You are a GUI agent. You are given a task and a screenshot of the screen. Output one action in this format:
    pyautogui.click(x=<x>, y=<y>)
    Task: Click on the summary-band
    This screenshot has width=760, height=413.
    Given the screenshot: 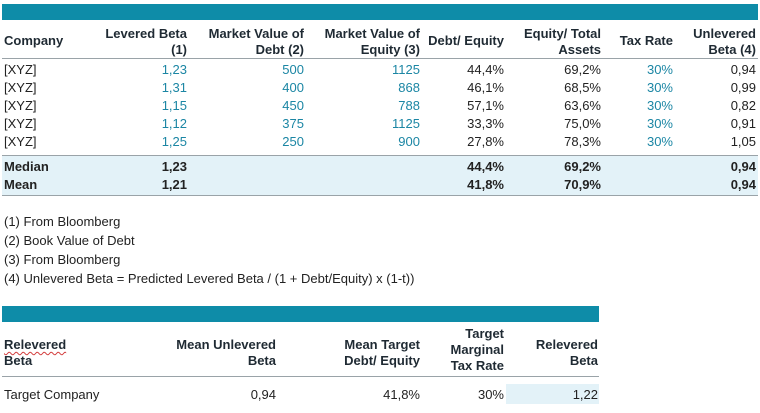 What is the action you would take?
    pyautogui.click(x=380, y=175)
    